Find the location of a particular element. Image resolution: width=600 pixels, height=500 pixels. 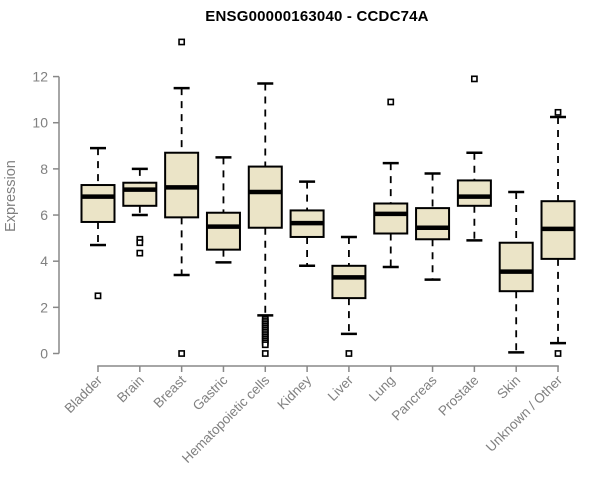

y-axis-title: Expression is located at coordinates (11, 196).